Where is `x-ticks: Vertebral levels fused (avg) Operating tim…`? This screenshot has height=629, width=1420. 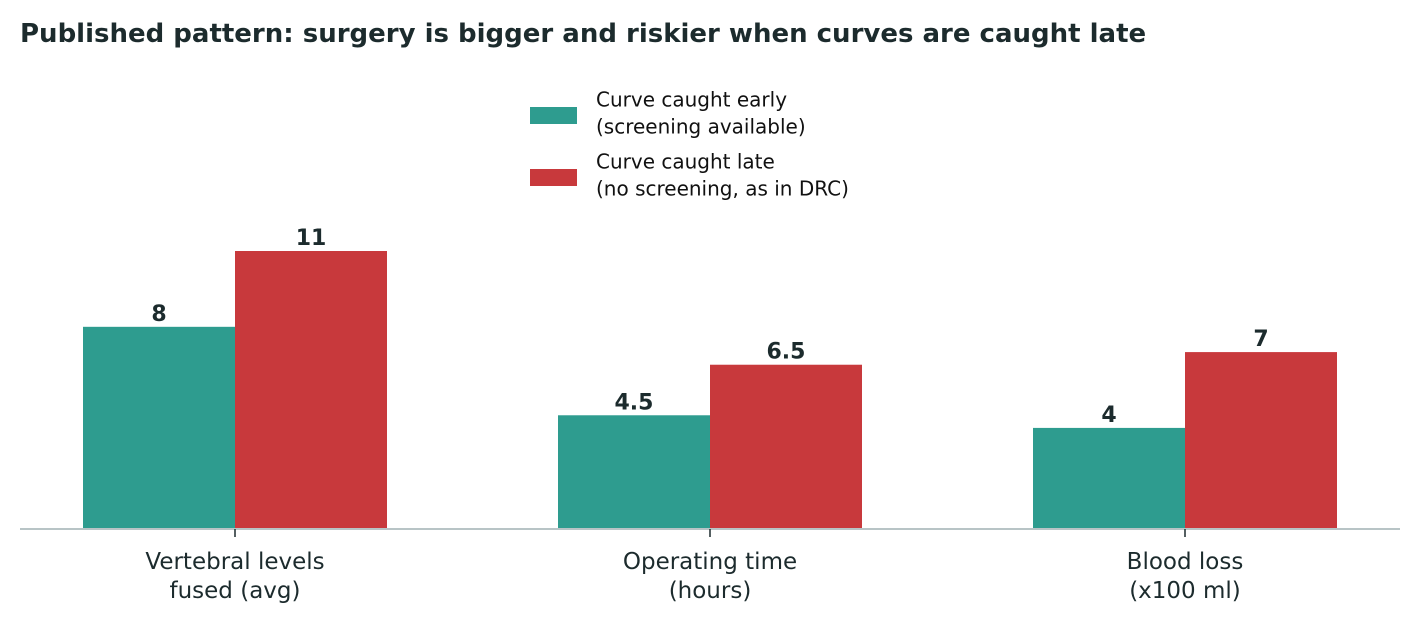
x-ticks: Vertebral levels fused (avg) Operating tim… is located at coordinates (694, 566).